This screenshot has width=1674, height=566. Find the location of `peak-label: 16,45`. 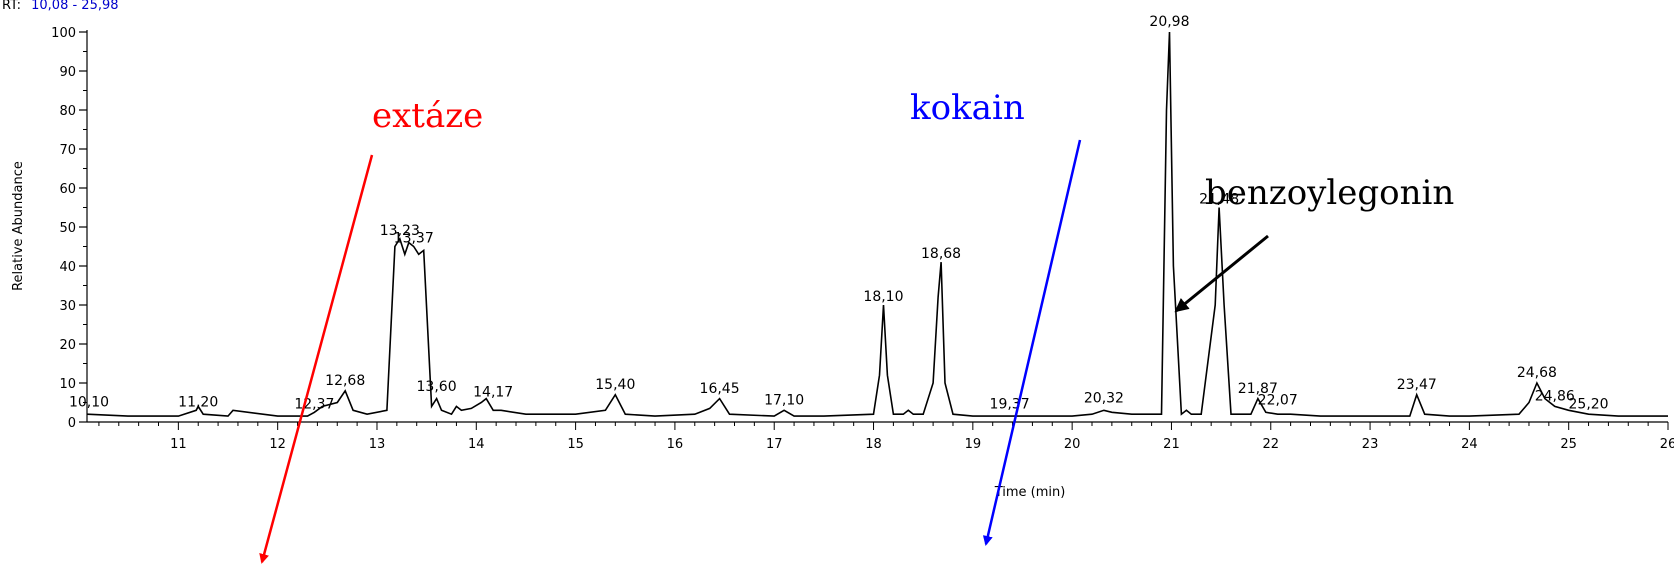

peak-label: 16,45 is located at coordinates (720, 389).